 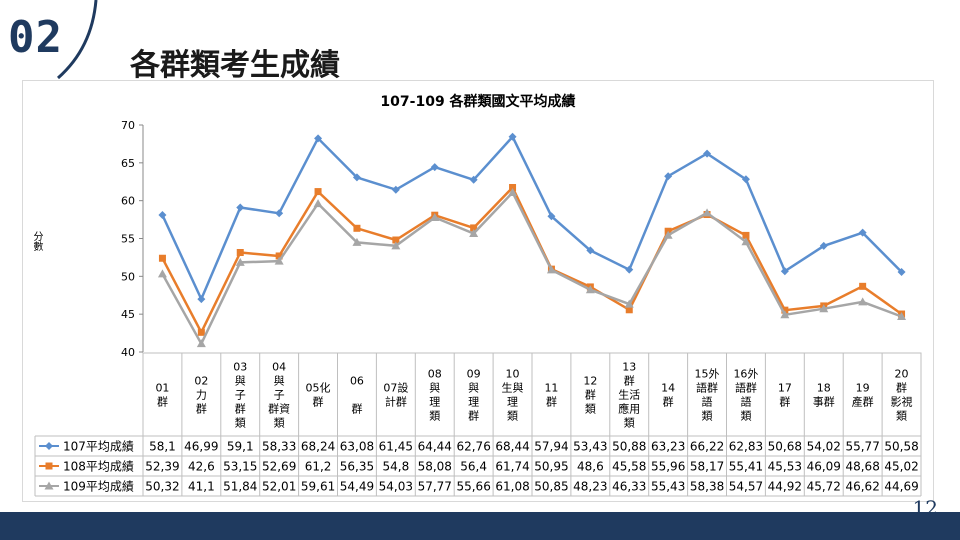 I want to click on data-label: 44,92, so click(x=785, y=487).